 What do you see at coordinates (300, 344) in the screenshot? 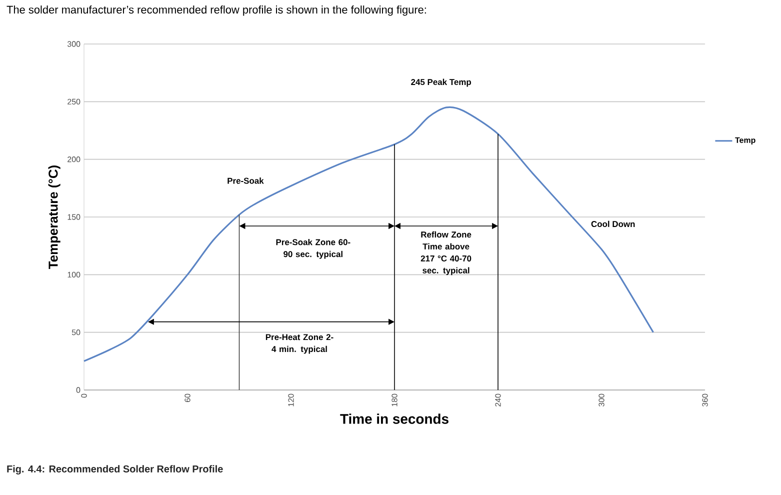
I see `annotation: Pre-Heat Zone 2-4 min. typical` at bounding box center [300, 344].